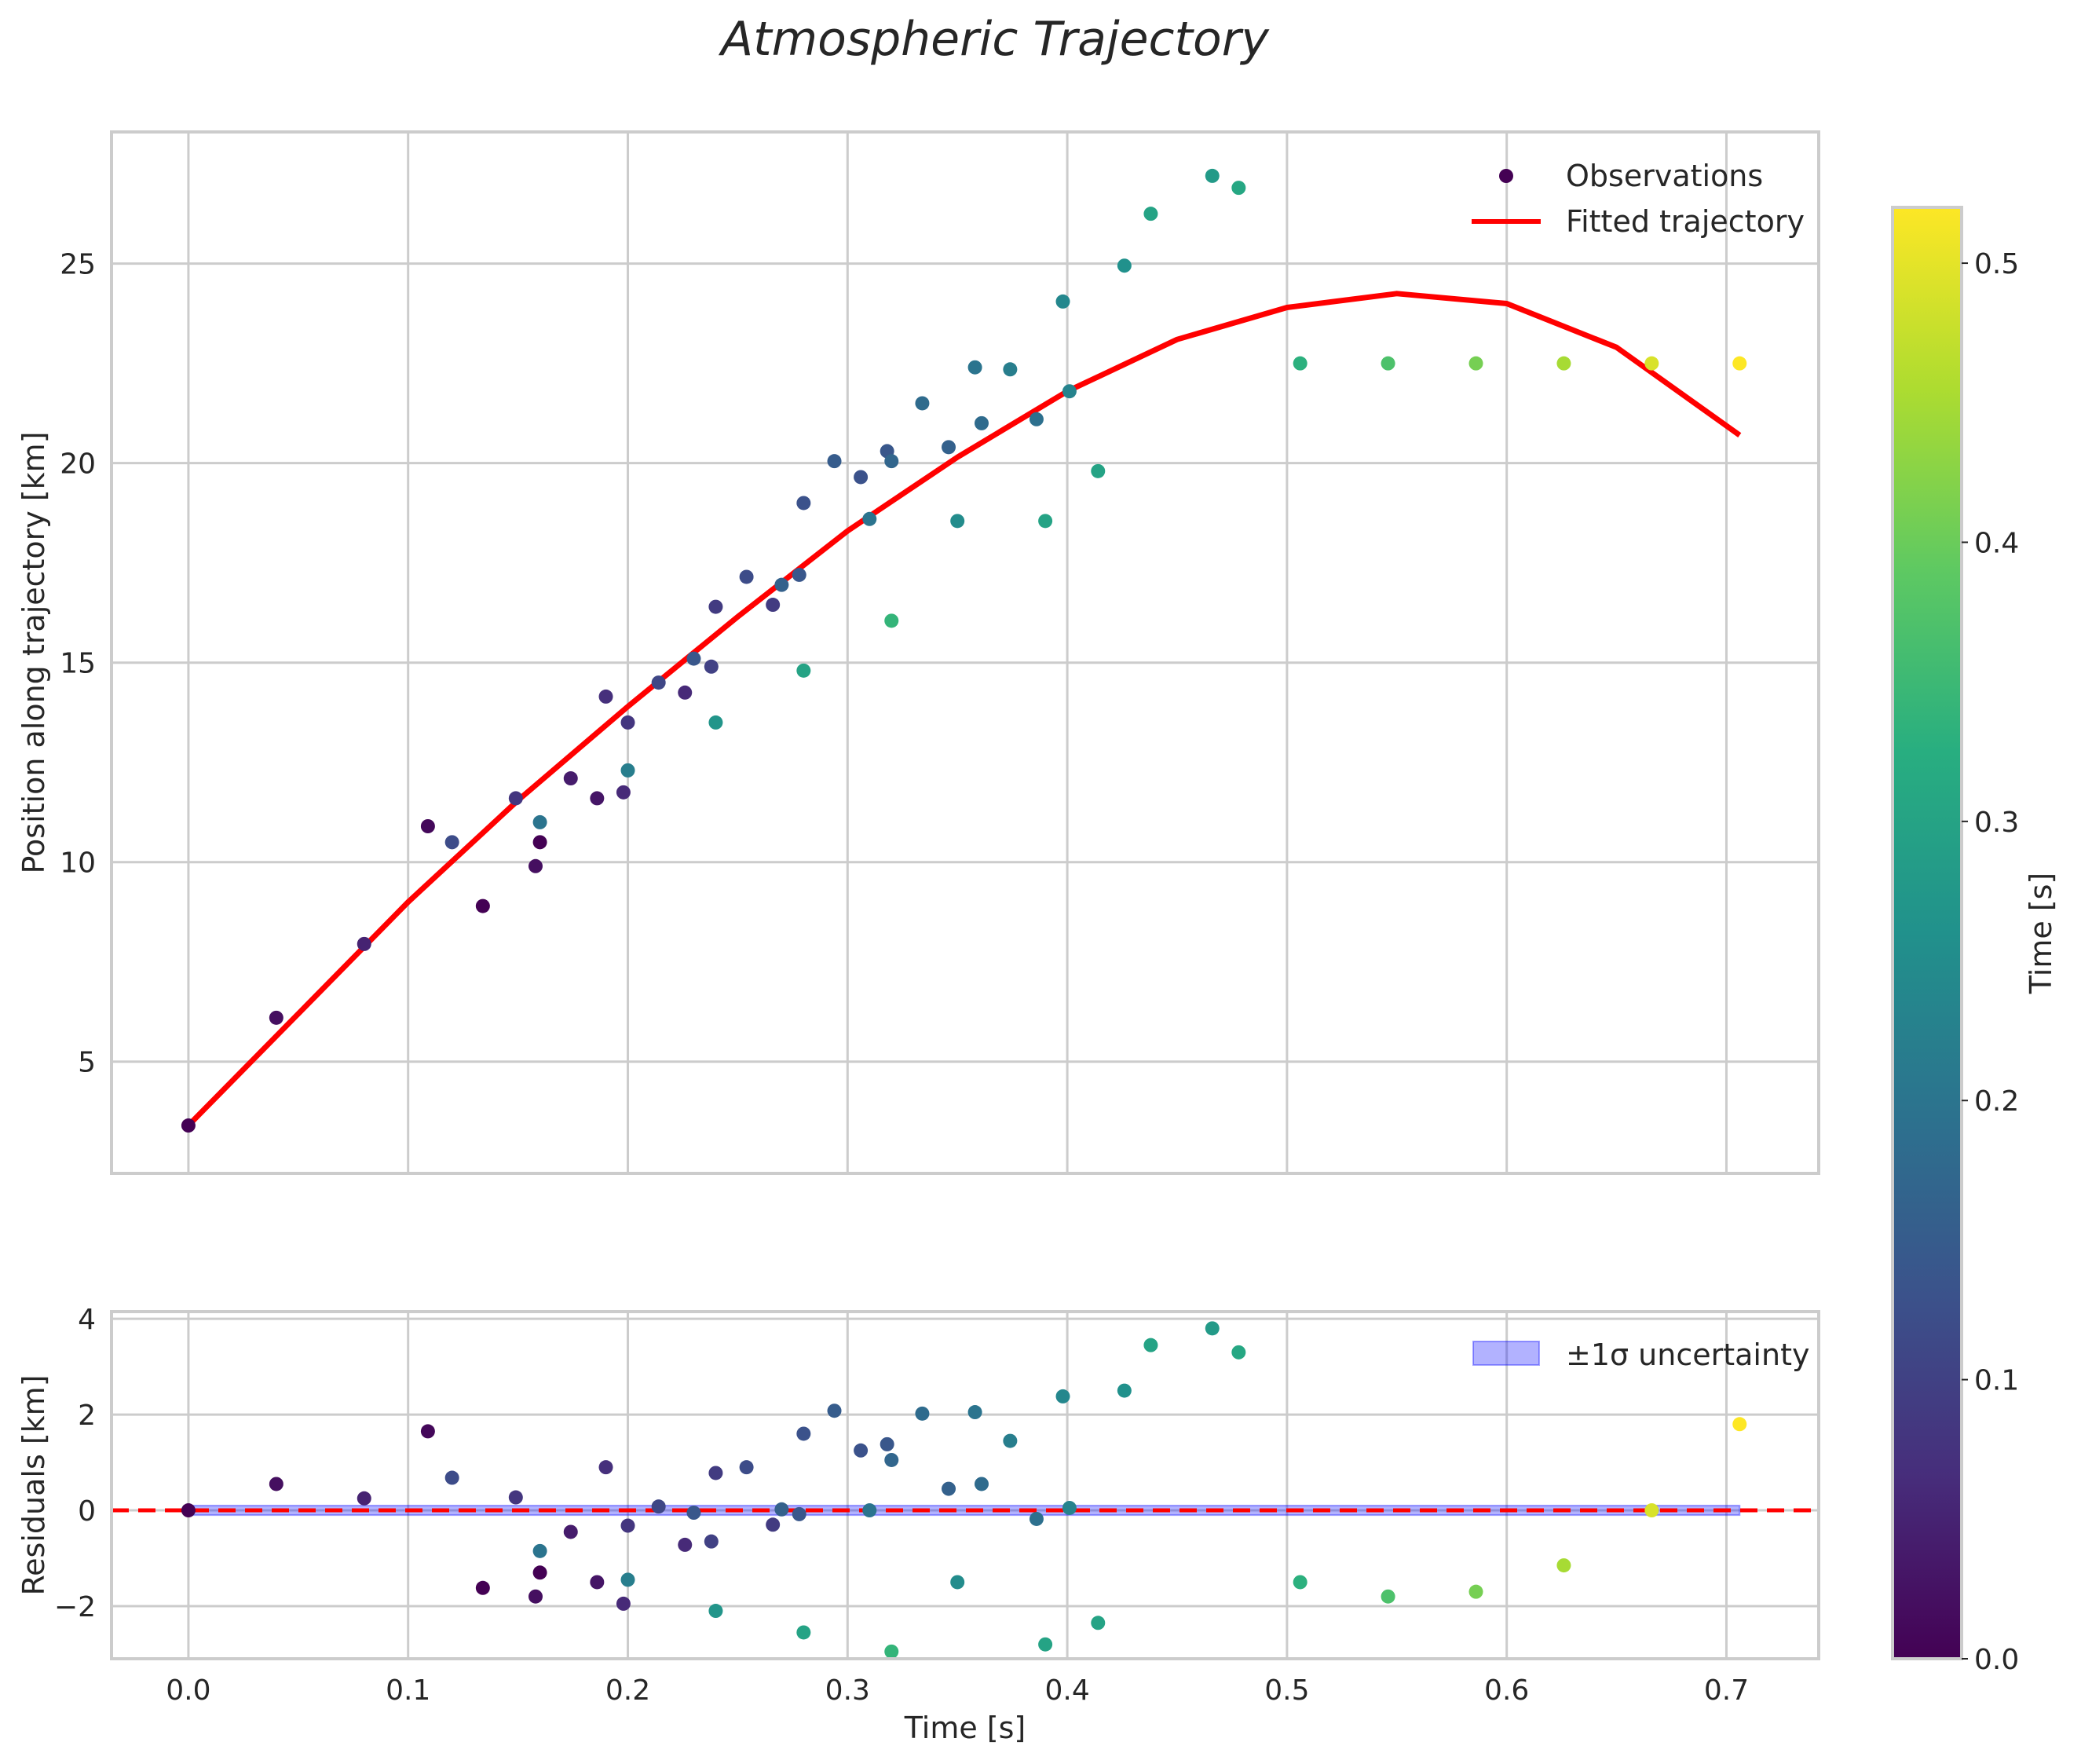 This screenshot has height=1764, width=2081. What do you see at coordinates (1687, 1355) in the screenshot?
I see `legend-uncertainty-label: ±1σ uncertainty` at bounding box center [1687, 1355].